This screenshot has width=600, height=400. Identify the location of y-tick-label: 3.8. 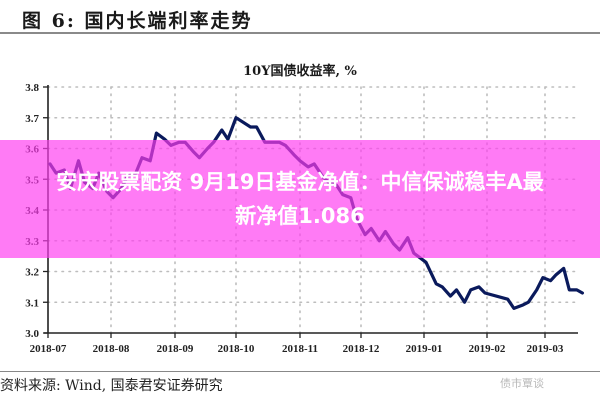
(32, 88).